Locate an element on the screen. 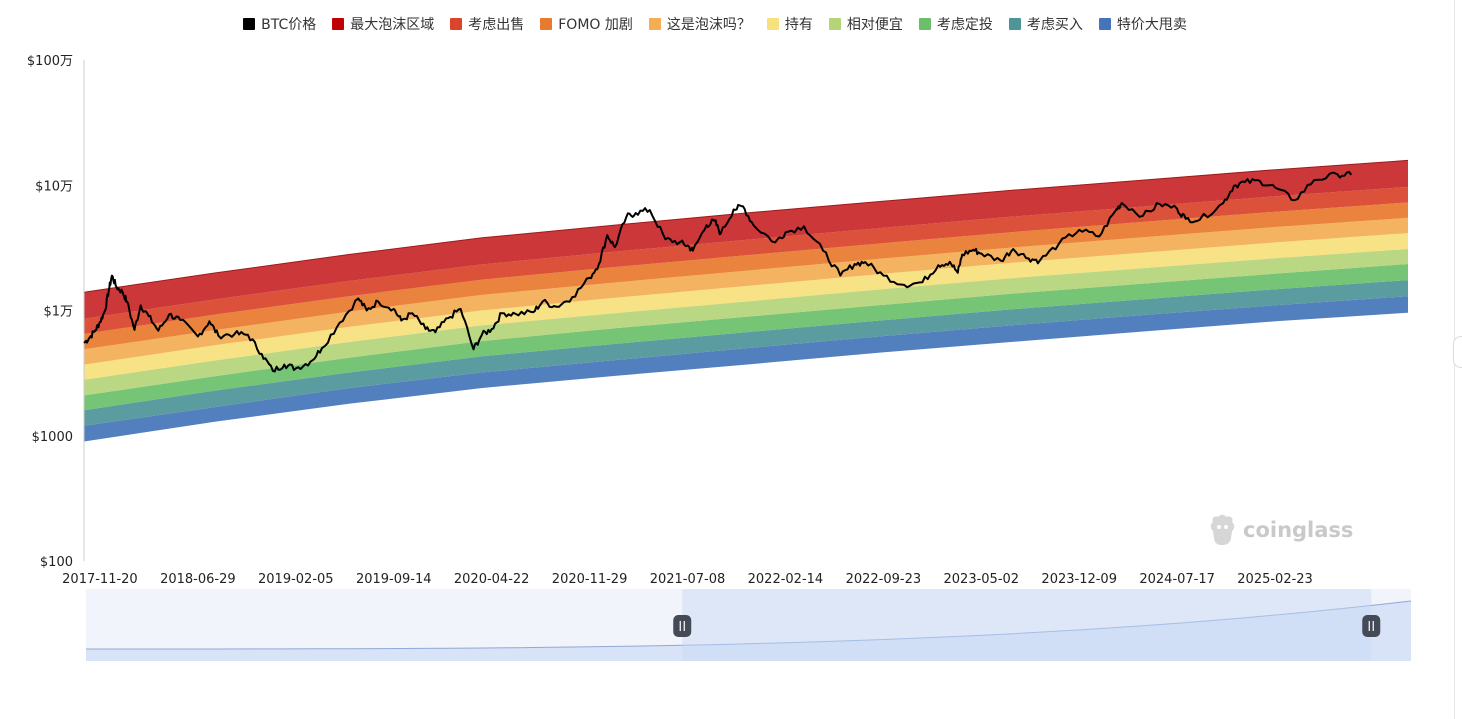  legend-label: 考虑出售 is located at coordinates (496, 25).